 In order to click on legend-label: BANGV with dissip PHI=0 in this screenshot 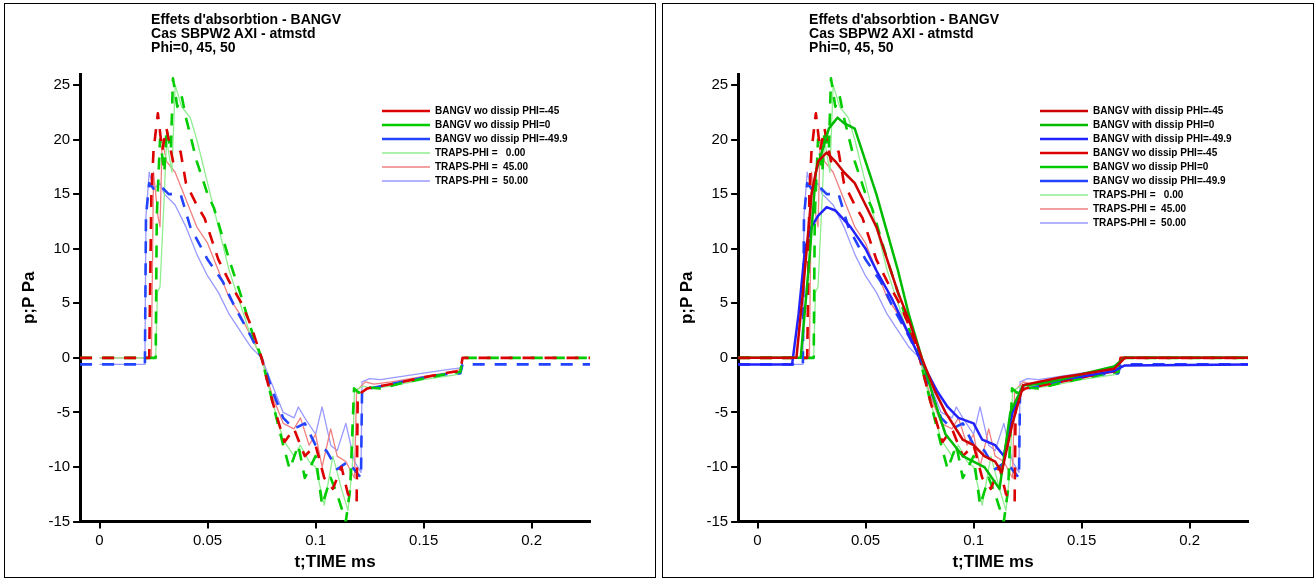, I will do `click(1154, 124)`.